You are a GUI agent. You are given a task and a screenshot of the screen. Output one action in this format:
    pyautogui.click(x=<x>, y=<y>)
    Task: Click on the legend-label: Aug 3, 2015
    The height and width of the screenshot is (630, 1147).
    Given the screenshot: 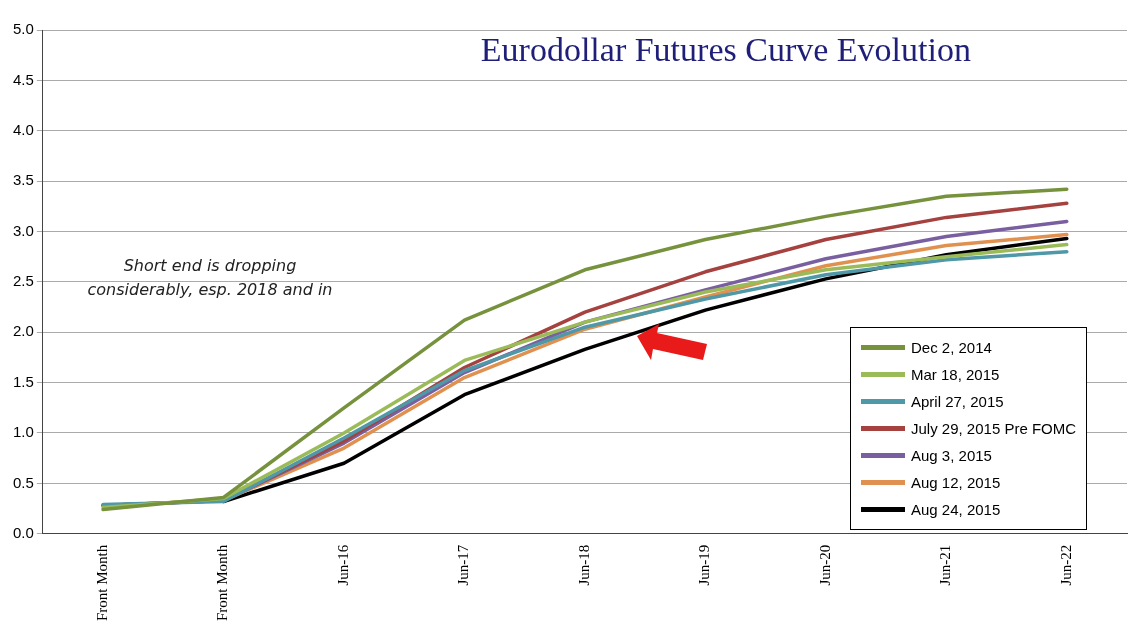 What is the action you would take?
    pyautogui.click(x=951, y=455)
    